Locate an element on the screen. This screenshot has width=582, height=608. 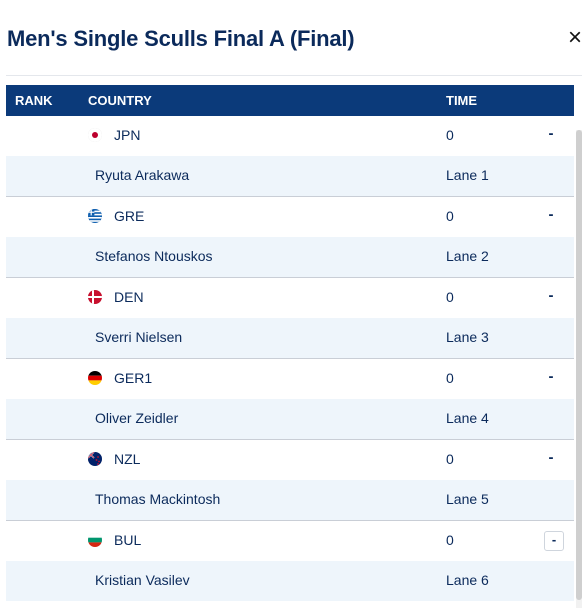
header-time: TIME is located at coordinates (462, 100).